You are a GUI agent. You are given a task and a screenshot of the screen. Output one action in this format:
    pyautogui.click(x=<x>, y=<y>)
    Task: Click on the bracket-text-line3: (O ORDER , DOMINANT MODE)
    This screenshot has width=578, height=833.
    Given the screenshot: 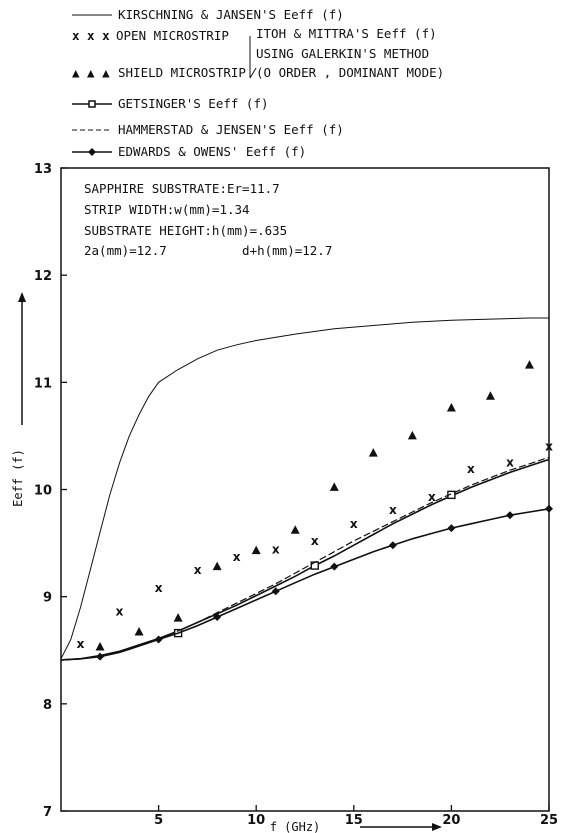 What is the action you would take?
    pyautogui.click(x=350, y=72)
    